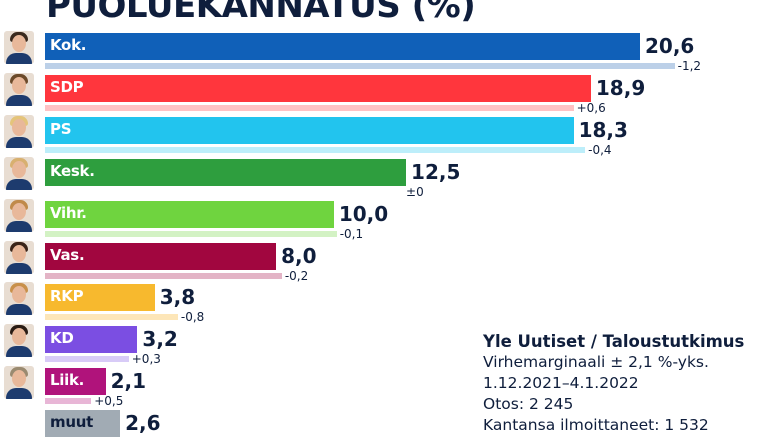  Describe the element at coordinates (146, 359) in the screenshot. I see `change-label: +0,3` at that location.